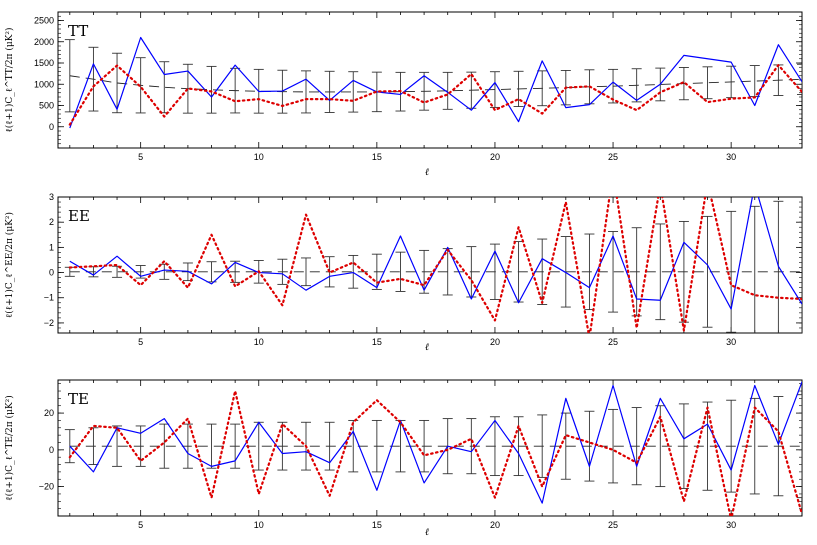 The width and height of the screenshot is (817, 545). I want to click on y-tick-label: 2500, so click(44, 21).